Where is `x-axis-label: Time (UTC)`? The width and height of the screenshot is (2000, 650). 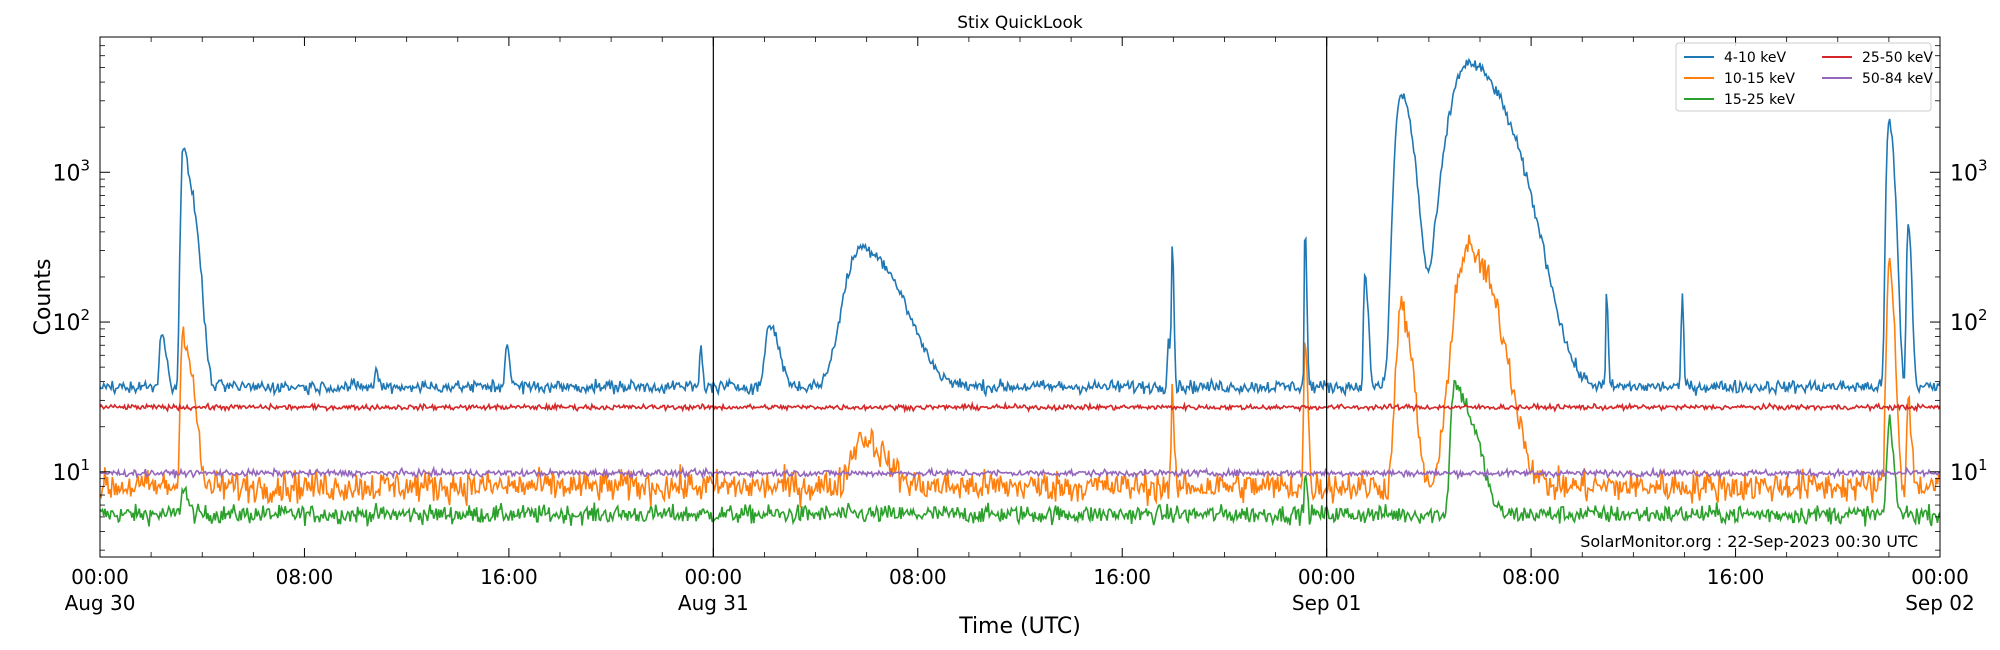
x-axis-label: Time (UTC) is located at coordinates (1019, 626).